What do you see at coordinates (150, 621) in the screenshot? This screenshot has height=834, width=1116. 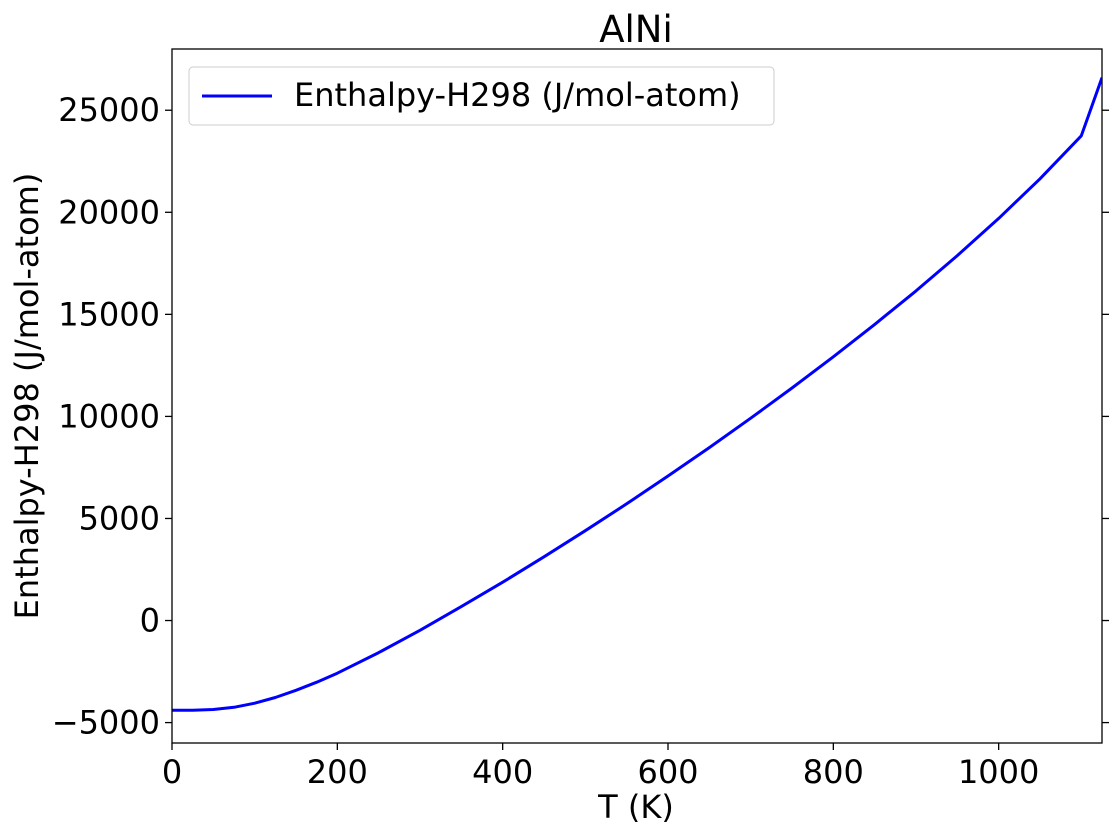 I see `y-tick-label: 0` at bounding box center [150, 621].